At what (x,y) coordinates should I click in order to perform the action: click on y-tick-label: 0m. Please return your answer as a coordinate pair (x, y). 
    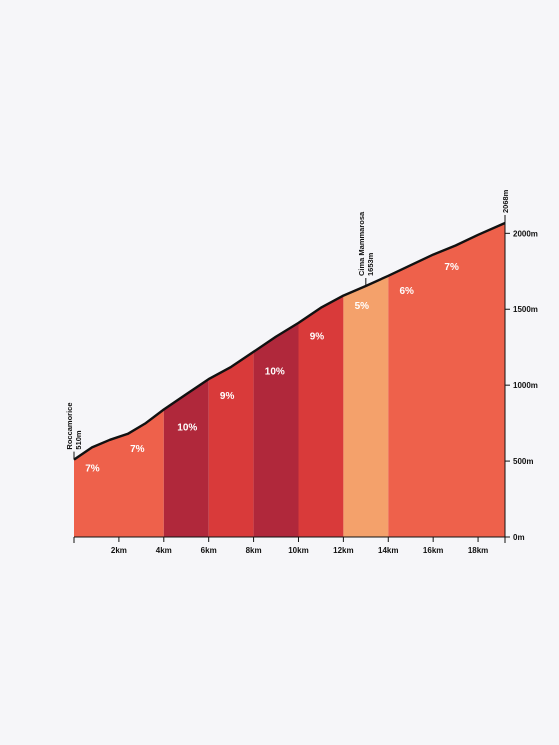
    Looking at the image, I should click on (519, 537).